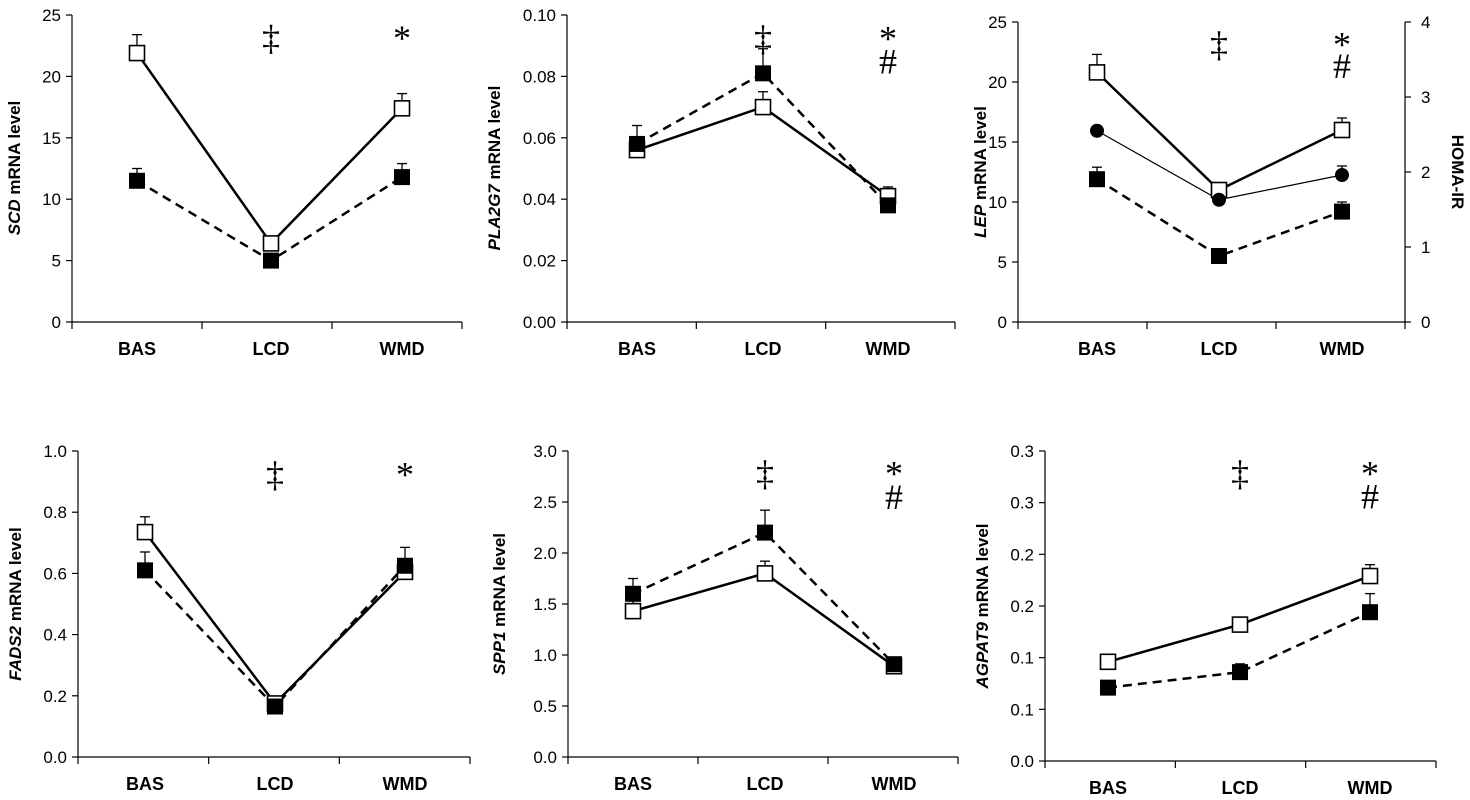 The height and width of the screenshot is (800, 1470). I want to click on y-tick-label: 0.06, so click(539, 138).